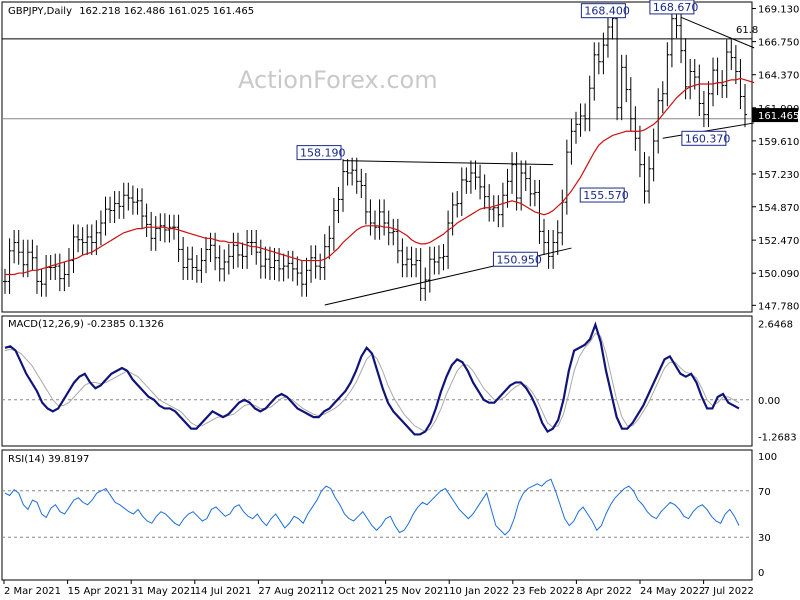 The width and height of the screenshot is (800, 600). What do you see at coordinates (544, 591) in the screenshot?
I see `x-tick-label: 23 Feb 2022` at bounding box center [544, 591].